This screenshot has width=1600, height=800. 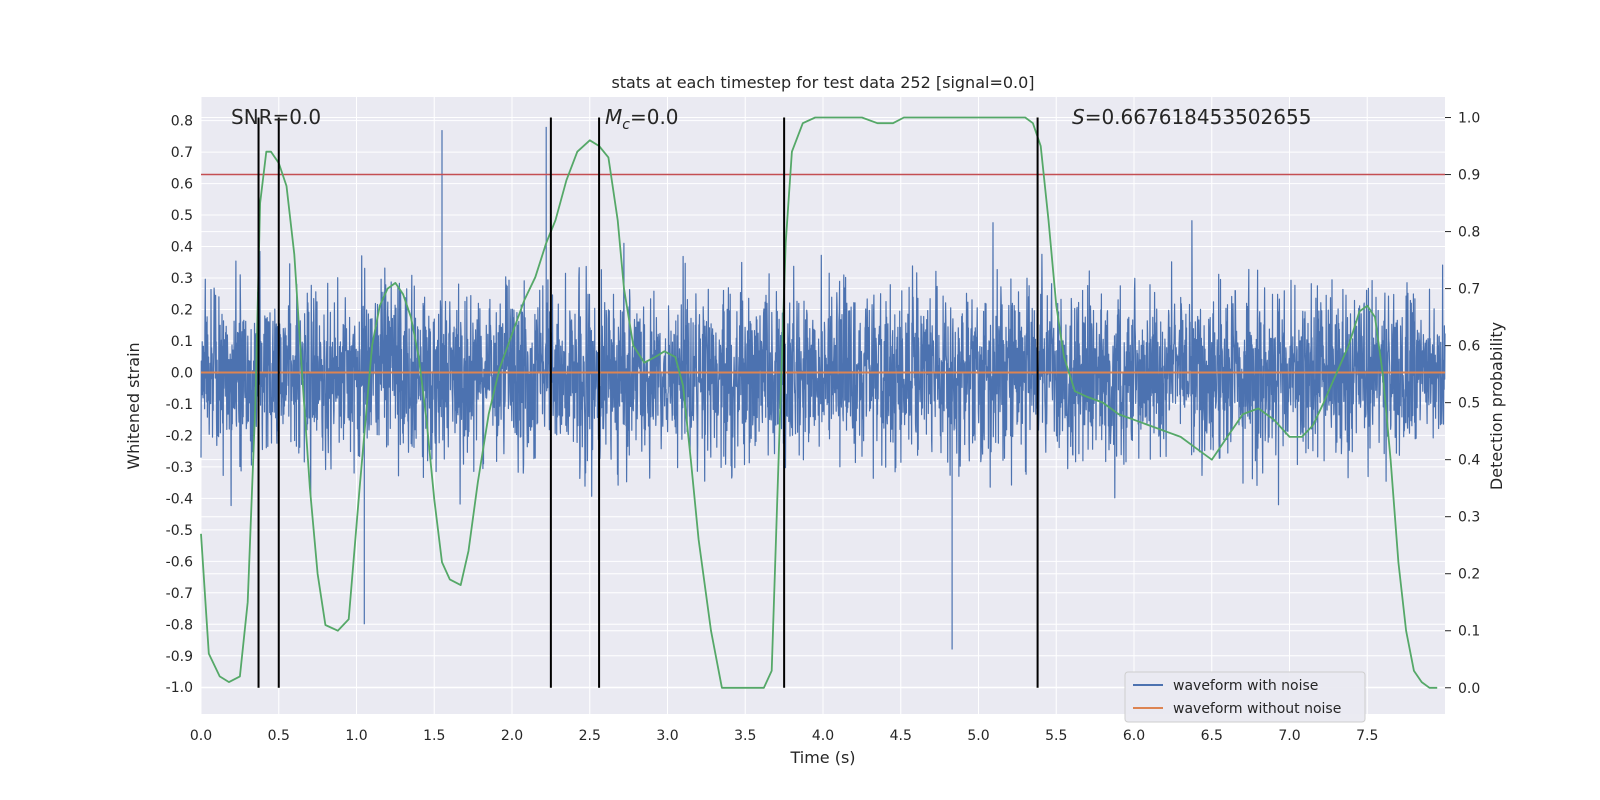 What do you see at coordinates (179, 499) in the screenshot?
I see `y-tick-label: -0.4` at bounding box center [179, 499].